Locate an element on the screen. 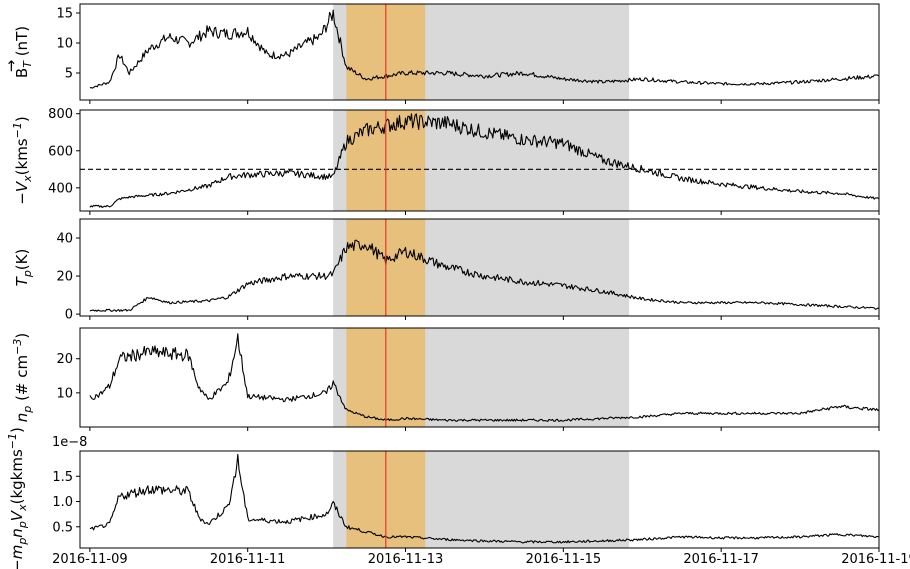  y-label-part: −V is located at coordinates (22, 192).